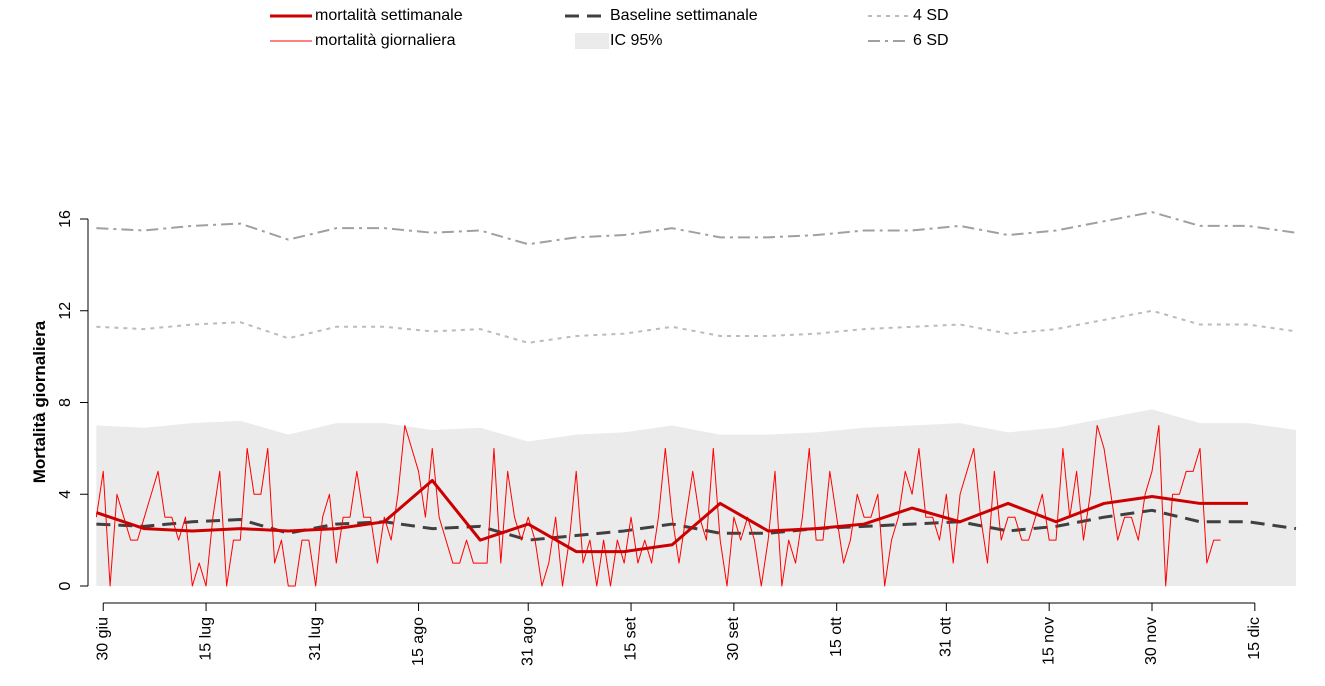 This screenshot has height=686, width=1325. What do you see at coordinates (636, 40) in the screenshot?
I see `legend-label: IC 95%` at bounding box center [636, 40].